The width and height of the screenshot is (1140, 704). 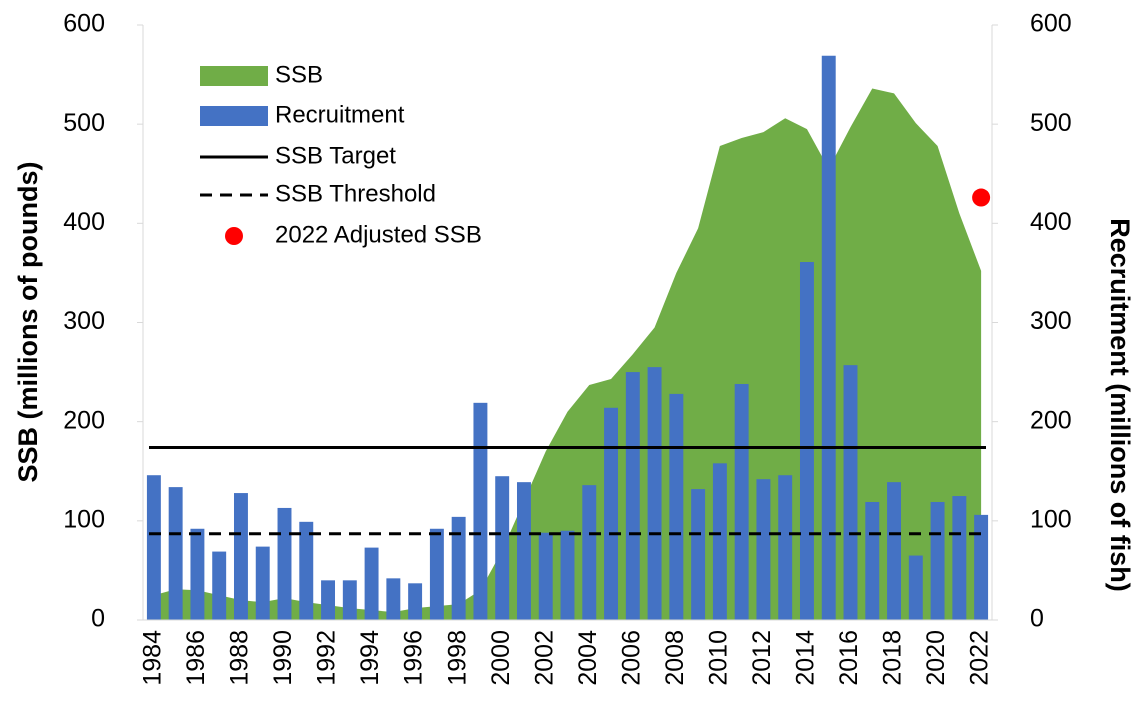 What do you see at coordinates (84, 519) in the screenshot?
I see `y-tick-label: 100` at bounding box center [84, 519].